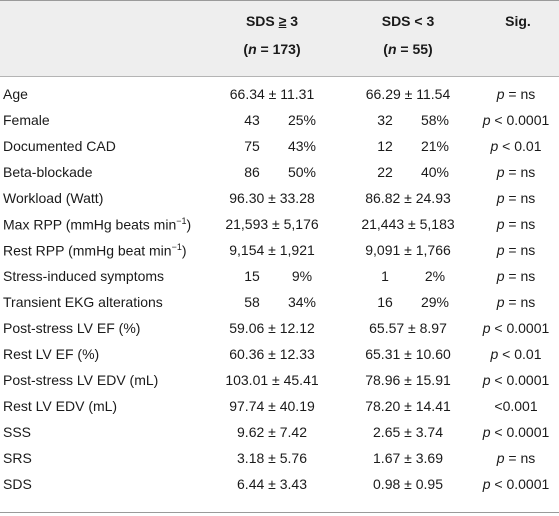 Image resolution: width=559 pixels, height=516 pixels. What do you see at coordinates (435, 276) in the screenshot?
I see `group2-percent: 2%` at bounding box center [435, 276].